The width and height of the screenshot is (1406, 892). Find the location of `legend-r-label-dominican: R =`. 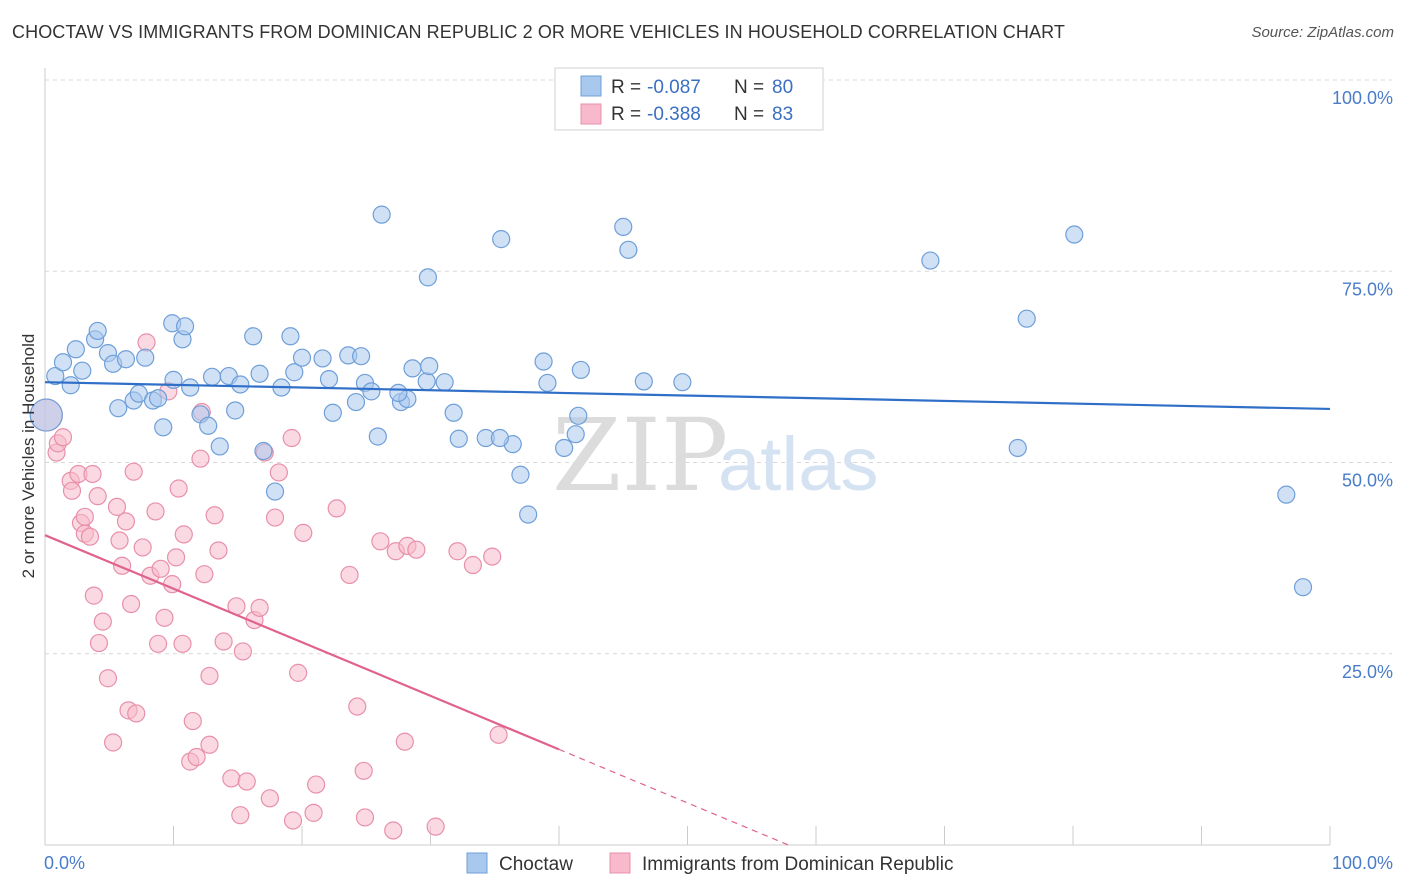

legend-r-label-dominican: R = is located at coordinates (626, 114).